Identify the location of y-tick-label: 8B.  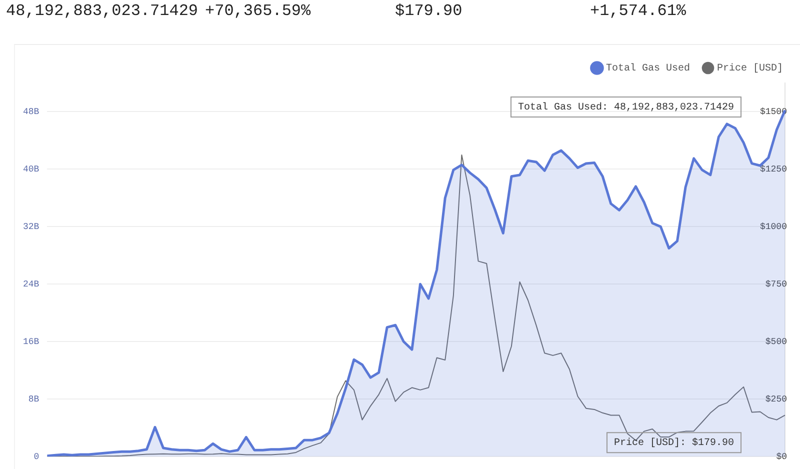
(34, 399).